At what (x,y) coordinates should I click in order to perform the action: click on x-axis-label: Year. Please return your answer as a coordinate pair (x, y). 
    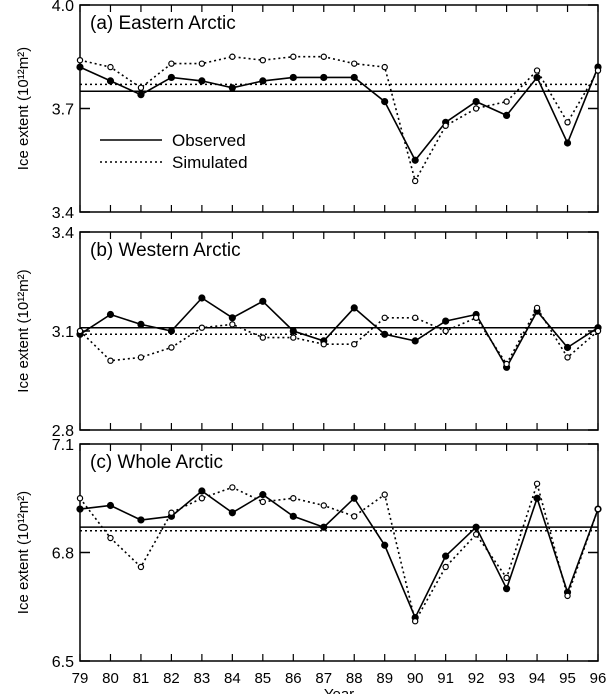
    Looking at the image, I should click on (339, 690).